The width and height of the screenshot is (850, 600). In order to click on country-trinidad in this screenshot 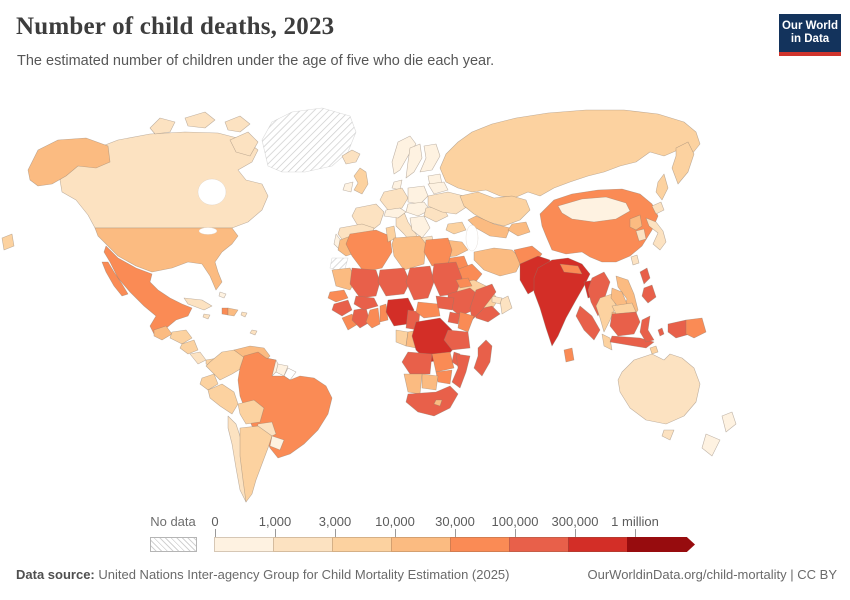, I will do `click(253, 332)`.